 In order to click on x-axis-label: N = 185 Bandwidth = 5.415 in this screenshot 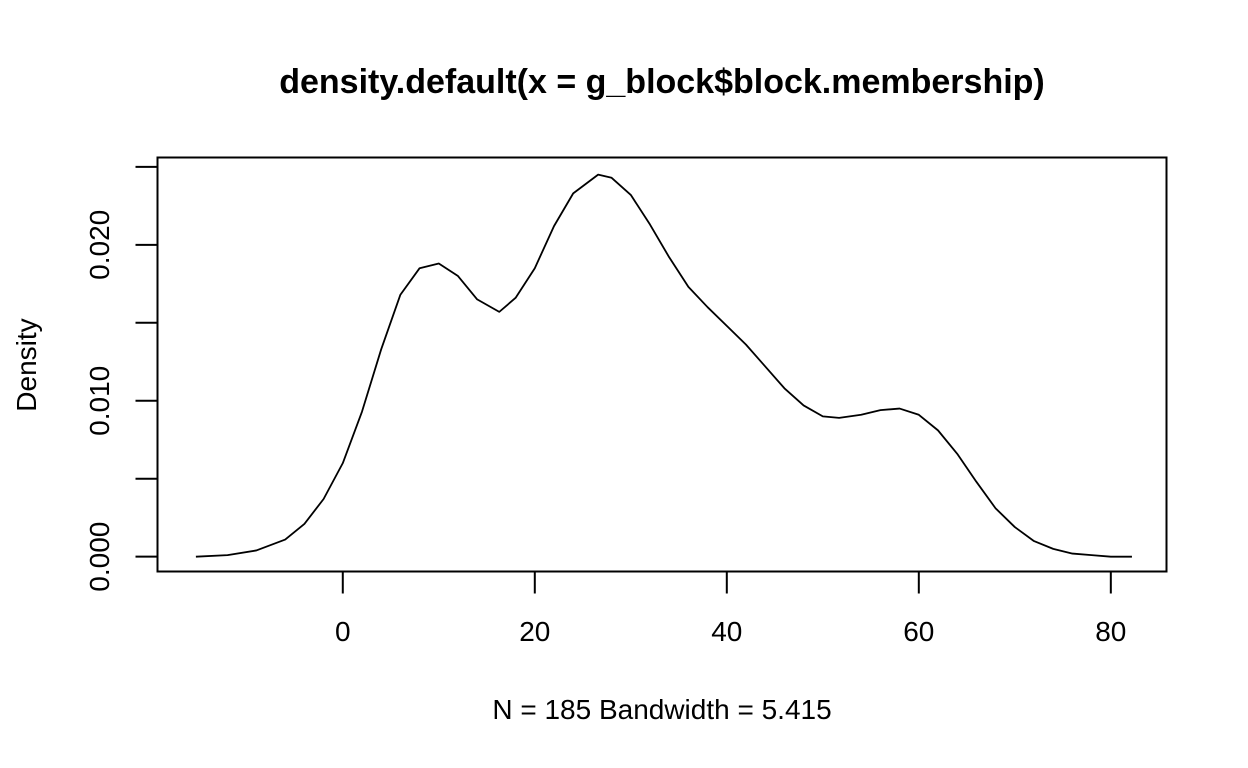, I will do `click(661, 709)`.